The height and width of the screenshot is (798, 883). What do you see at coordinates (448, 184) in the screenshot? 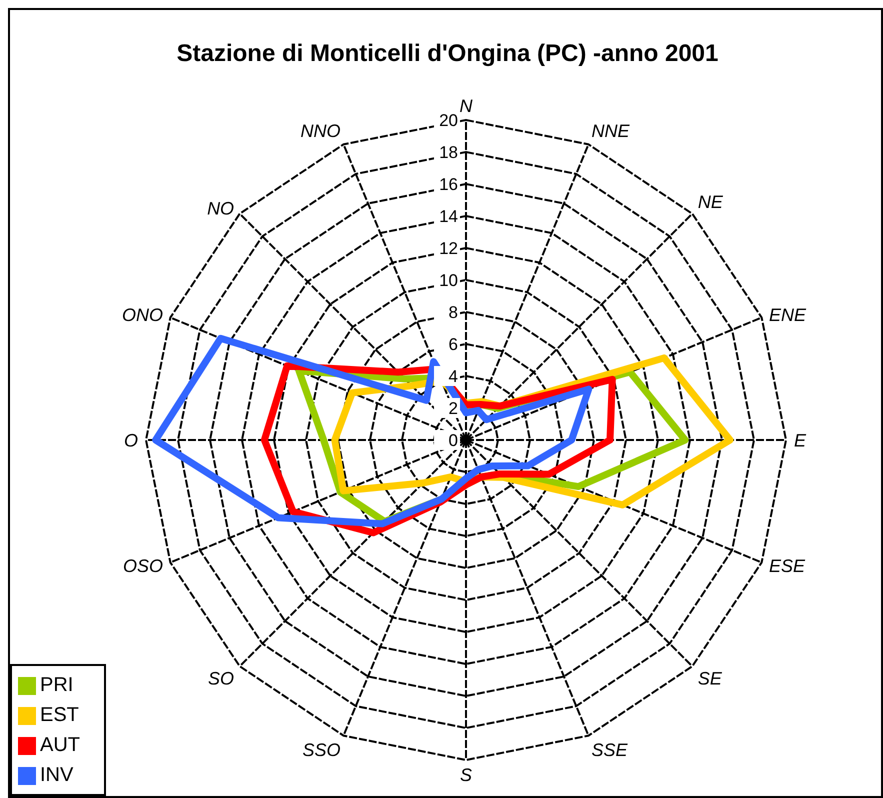
I see `y-tick-label: 16` at bounding box center [448, 184].